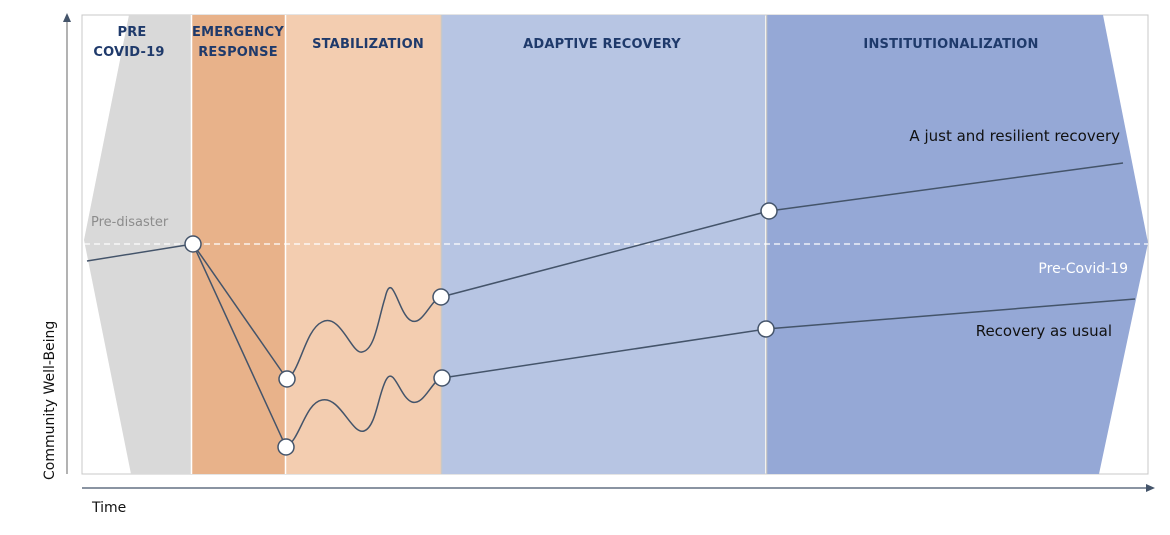 The width and height of the screenshot is (1170, 535). What do you see at coordinates (441, 297) in the screenshot?
I see `node-stabilization-upper` at bounding box center [441, 297].